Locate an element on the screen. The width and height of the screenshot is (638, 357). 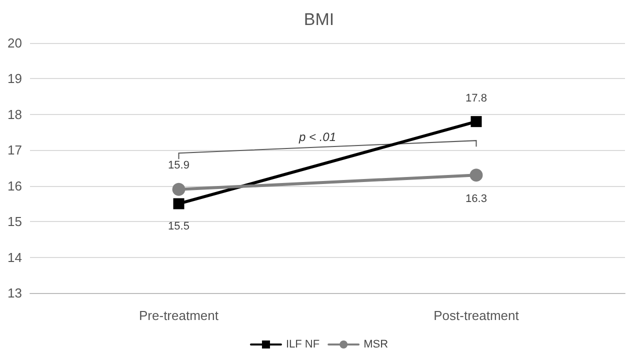
chart-title: BMI is located at coordinates (319, 19).